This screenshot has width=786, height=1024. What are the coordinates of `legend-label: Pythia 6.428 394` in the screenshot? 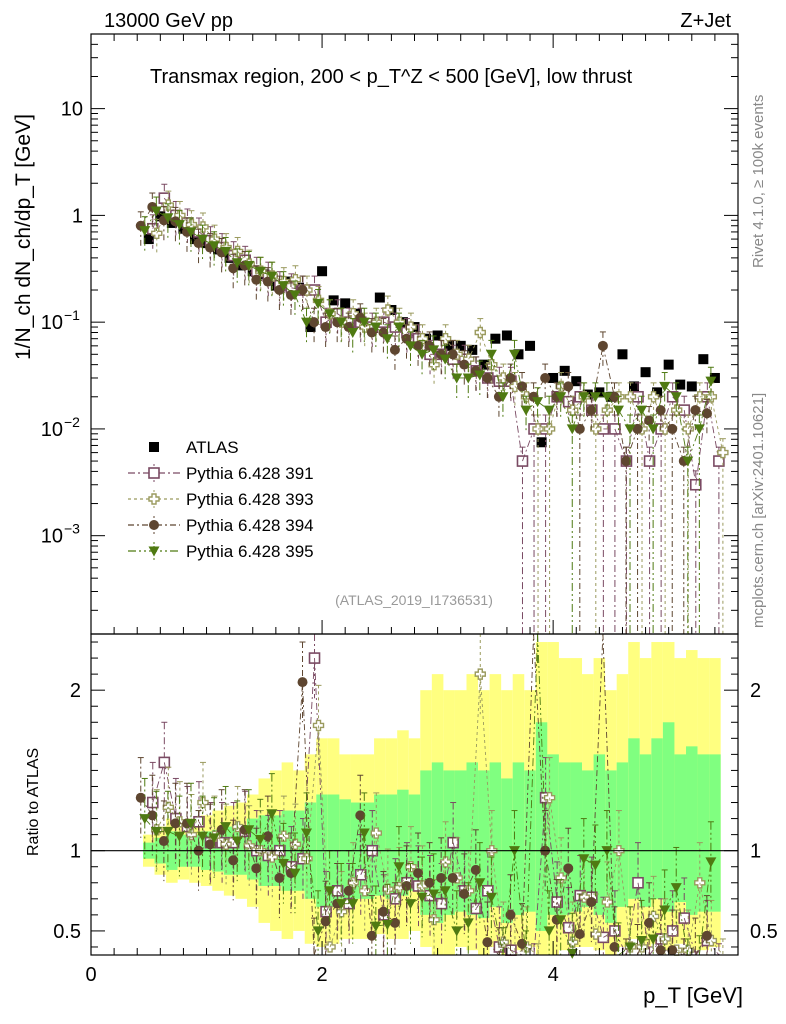 It's located at (250, 525).